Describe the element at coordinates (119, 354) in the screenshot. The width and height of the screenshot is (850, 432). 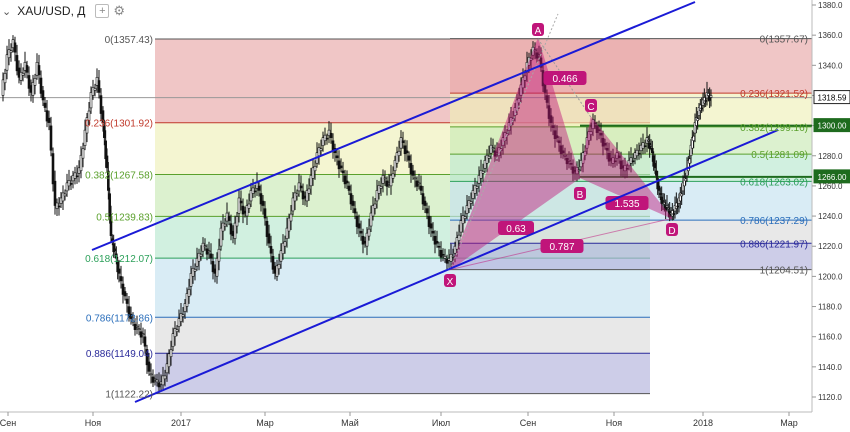
I see `fib-left-label: 0.886(1149.04)` at that location.